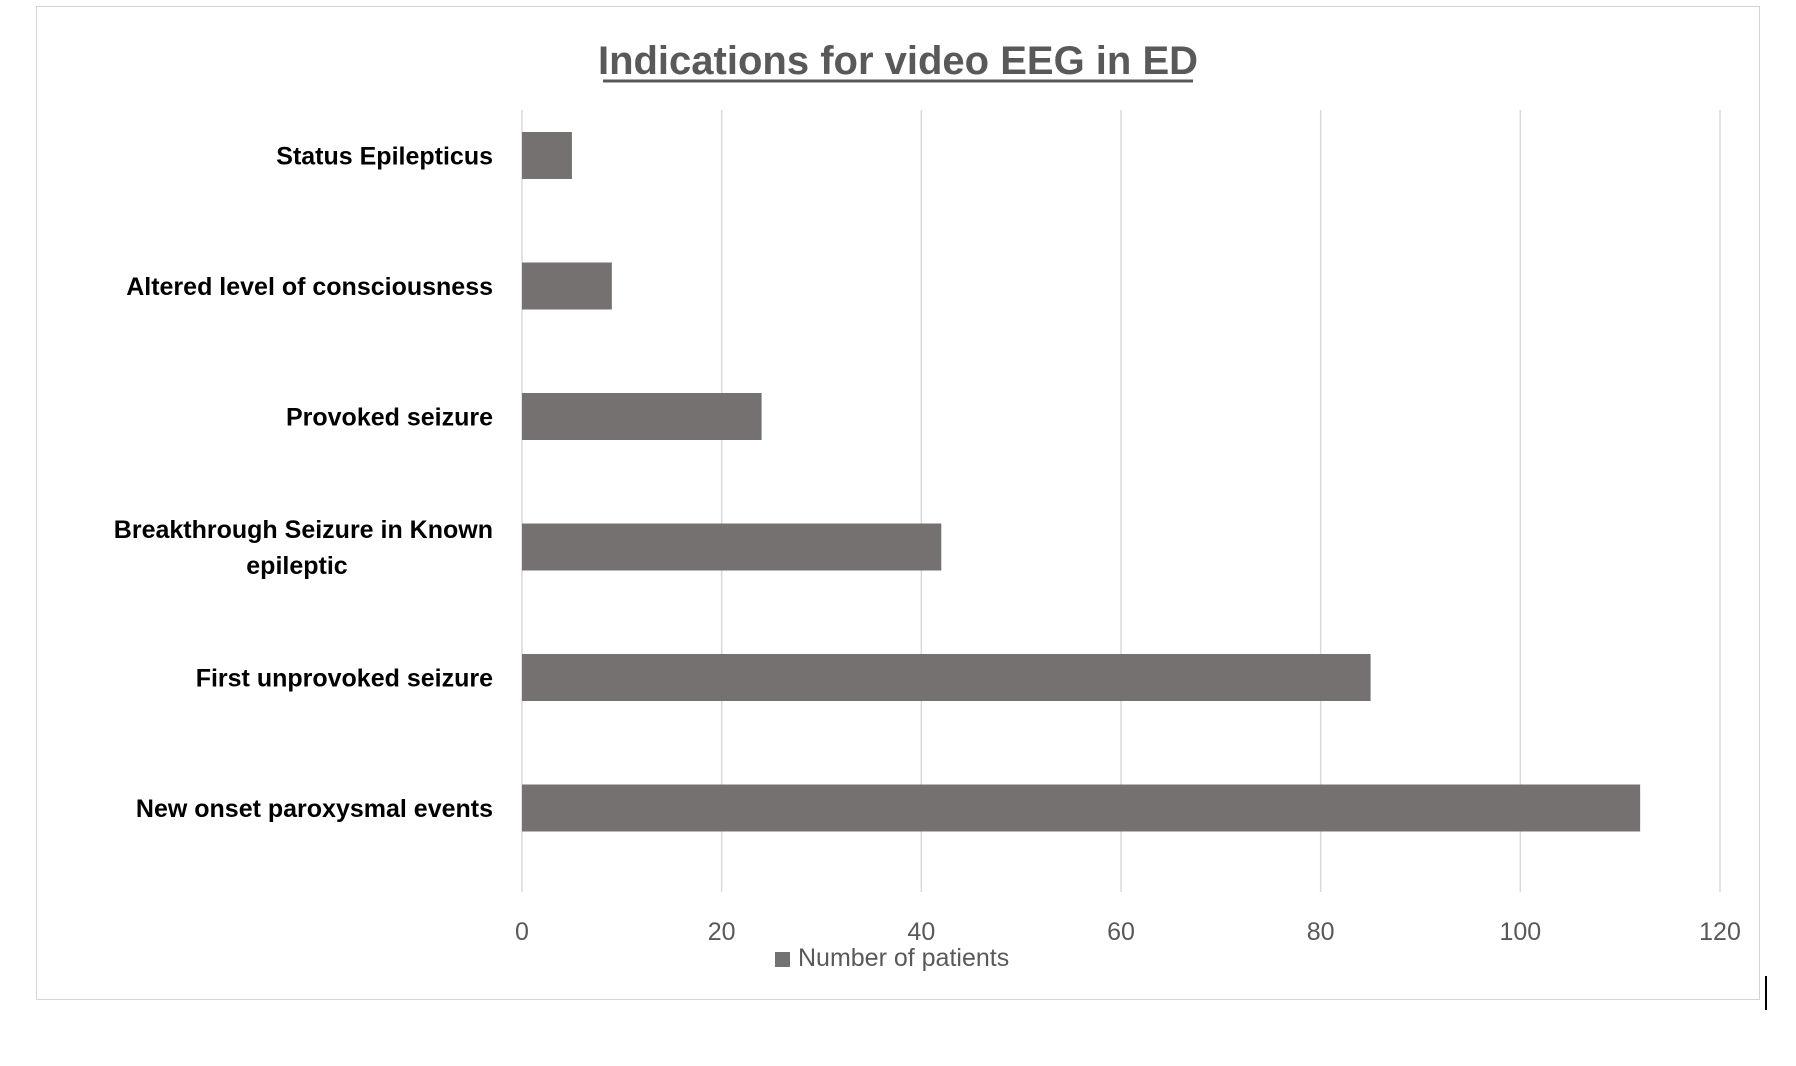 This screenshot has width=1796, height=1066. Describe the element at coordinates (921, 932) in the screenshot. I see `x-tick-label: 40` at that location.